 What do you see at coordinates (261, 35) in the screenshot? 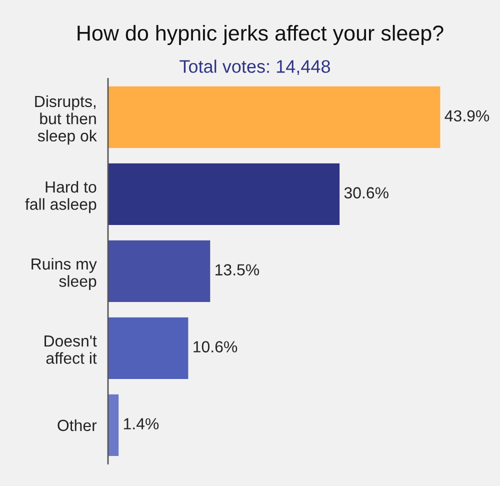
I see `chart-title: How do hypnic jerks affect your sleep?` at bounding box center [261, 35].